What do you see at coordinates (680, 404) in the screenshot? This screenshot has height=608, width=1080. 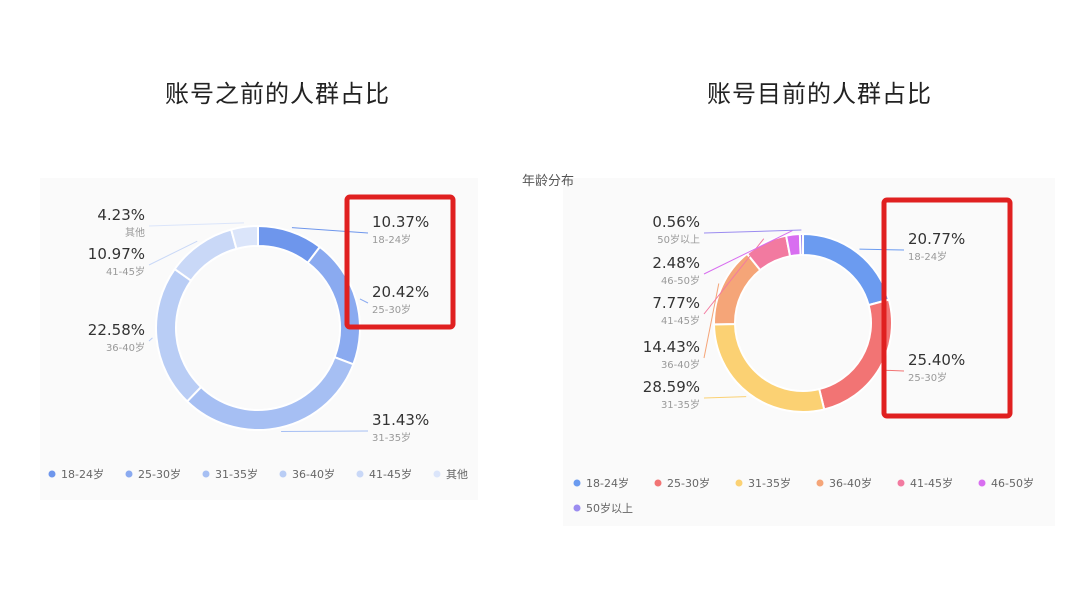 I see `chart2-category-label-3: 31-35岁` at bounding box center [680, 404].